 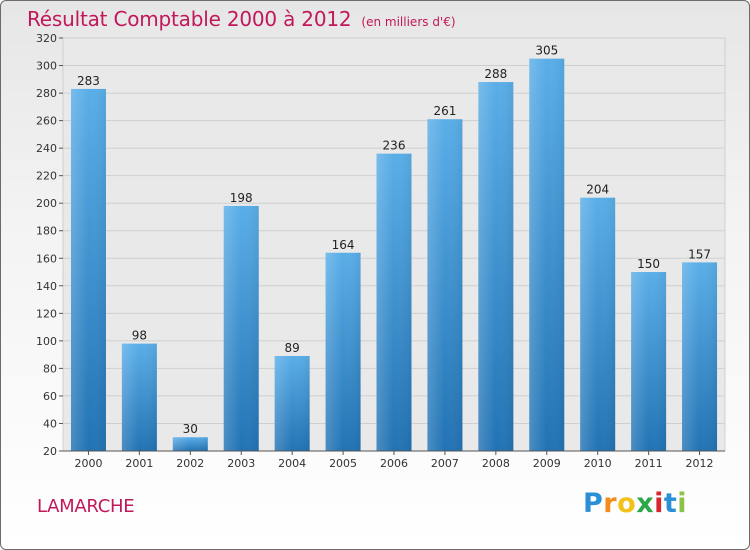 What do you see at coordinates (394, 302) in the screenshot?
I see `bar-shine-2006` at bounding box center [394, 302].